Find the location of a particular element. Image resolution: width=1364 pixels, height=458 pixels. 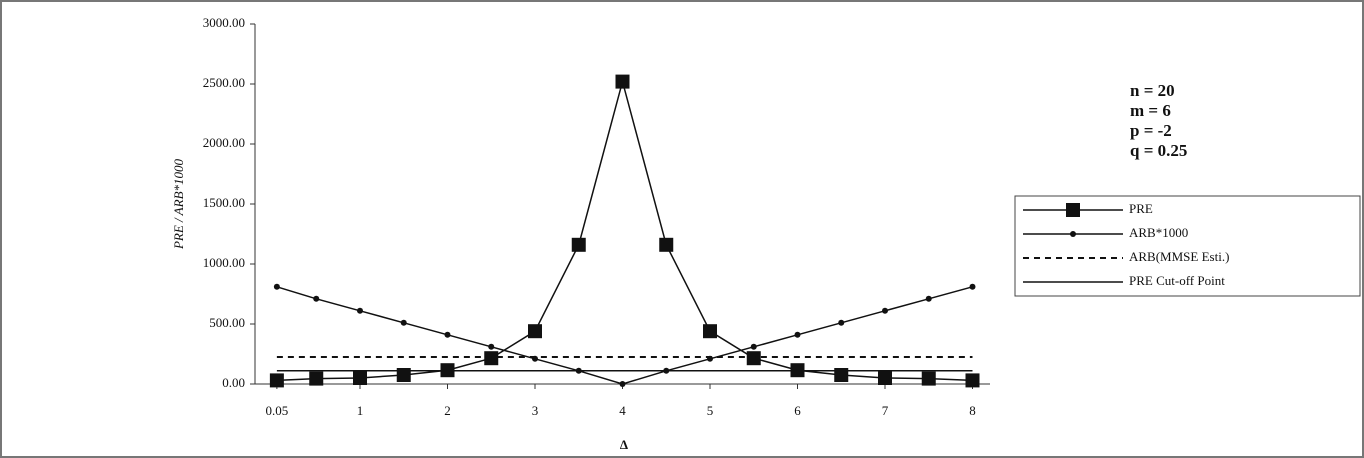

x-tick-label: 0.05 is located at coordinates (277, 410).